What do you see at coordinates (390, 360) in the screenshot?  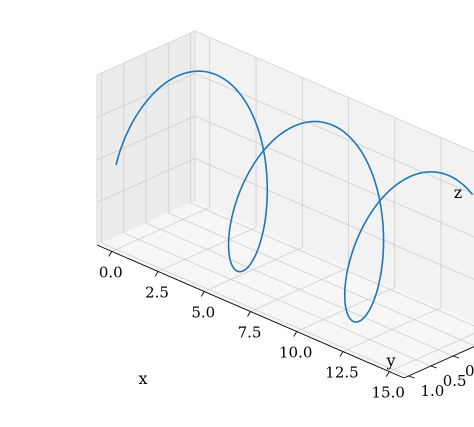 I see `y-axis-label: y` at bounding box center [390, 360].